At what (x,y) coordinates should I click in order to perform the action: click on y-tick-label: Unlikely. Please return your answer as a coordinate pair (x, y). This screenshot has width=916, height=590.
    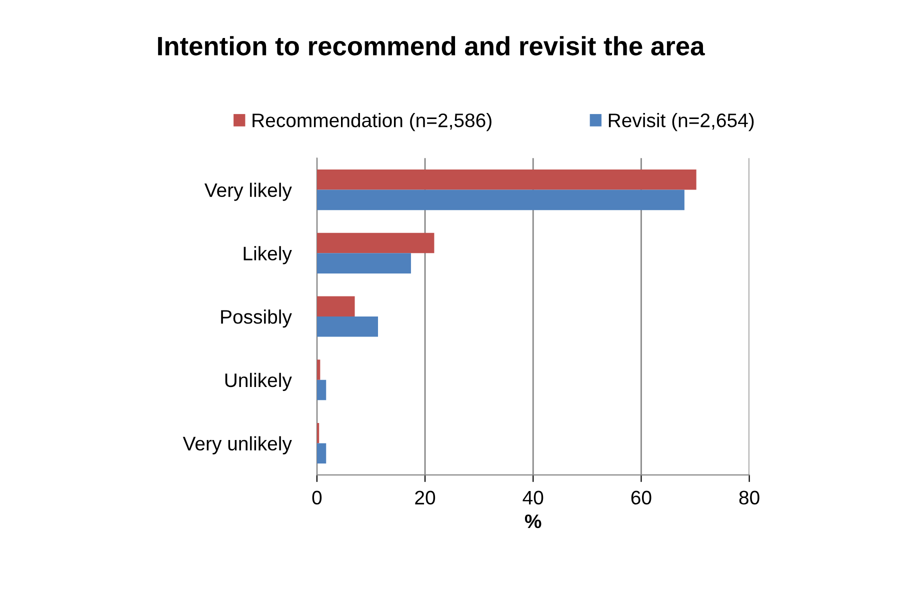
    Looking at the image, I should click on (258, 381).